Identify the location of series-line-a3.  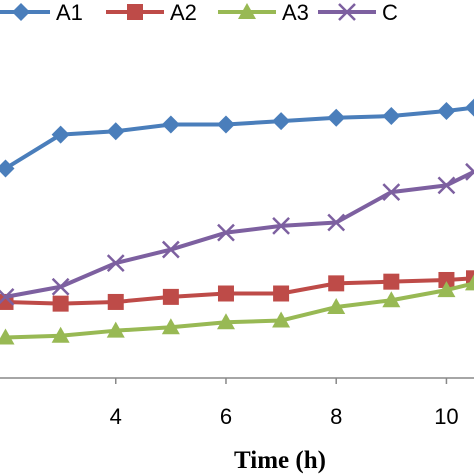
(239, 310).